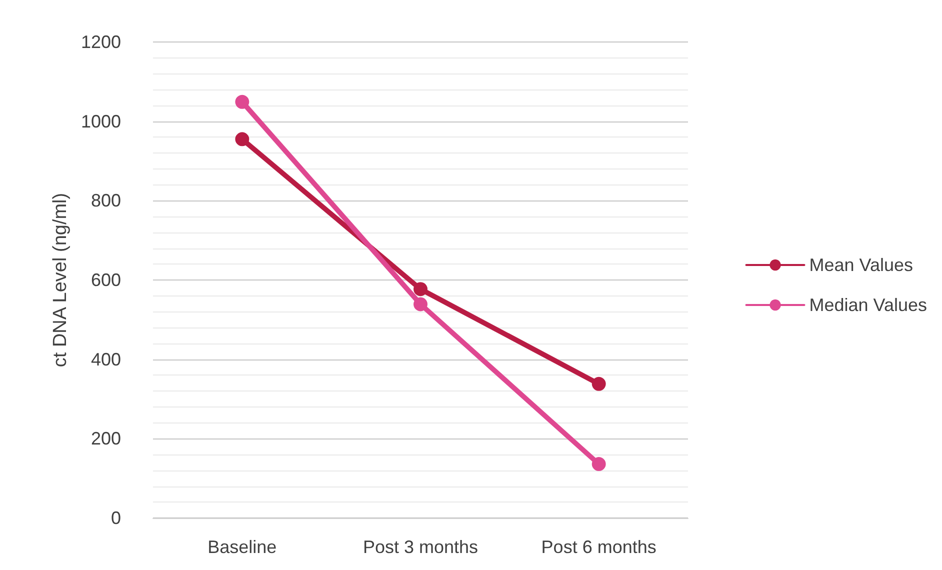  I want to click on x-tick-label: Post 3 months, so click(420, 547).